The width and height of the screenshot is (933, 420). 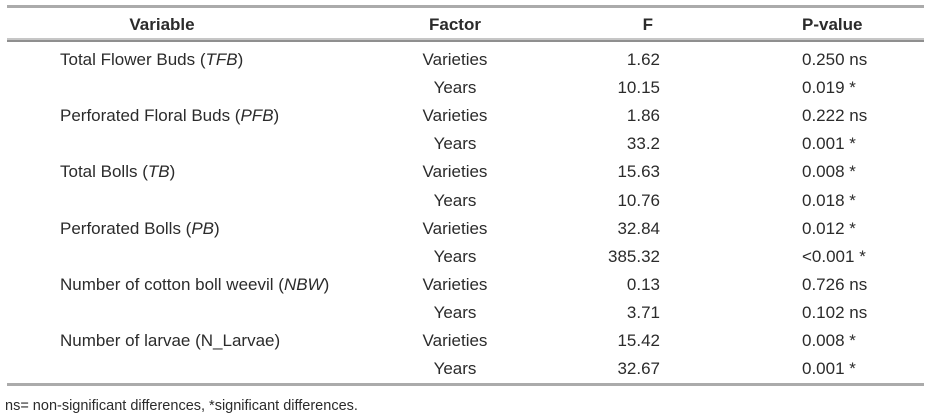 What do you see at coordinates (638, 88) in the screenshot?
I see `f-cell: 10.15` at bounding box center [638, 88].